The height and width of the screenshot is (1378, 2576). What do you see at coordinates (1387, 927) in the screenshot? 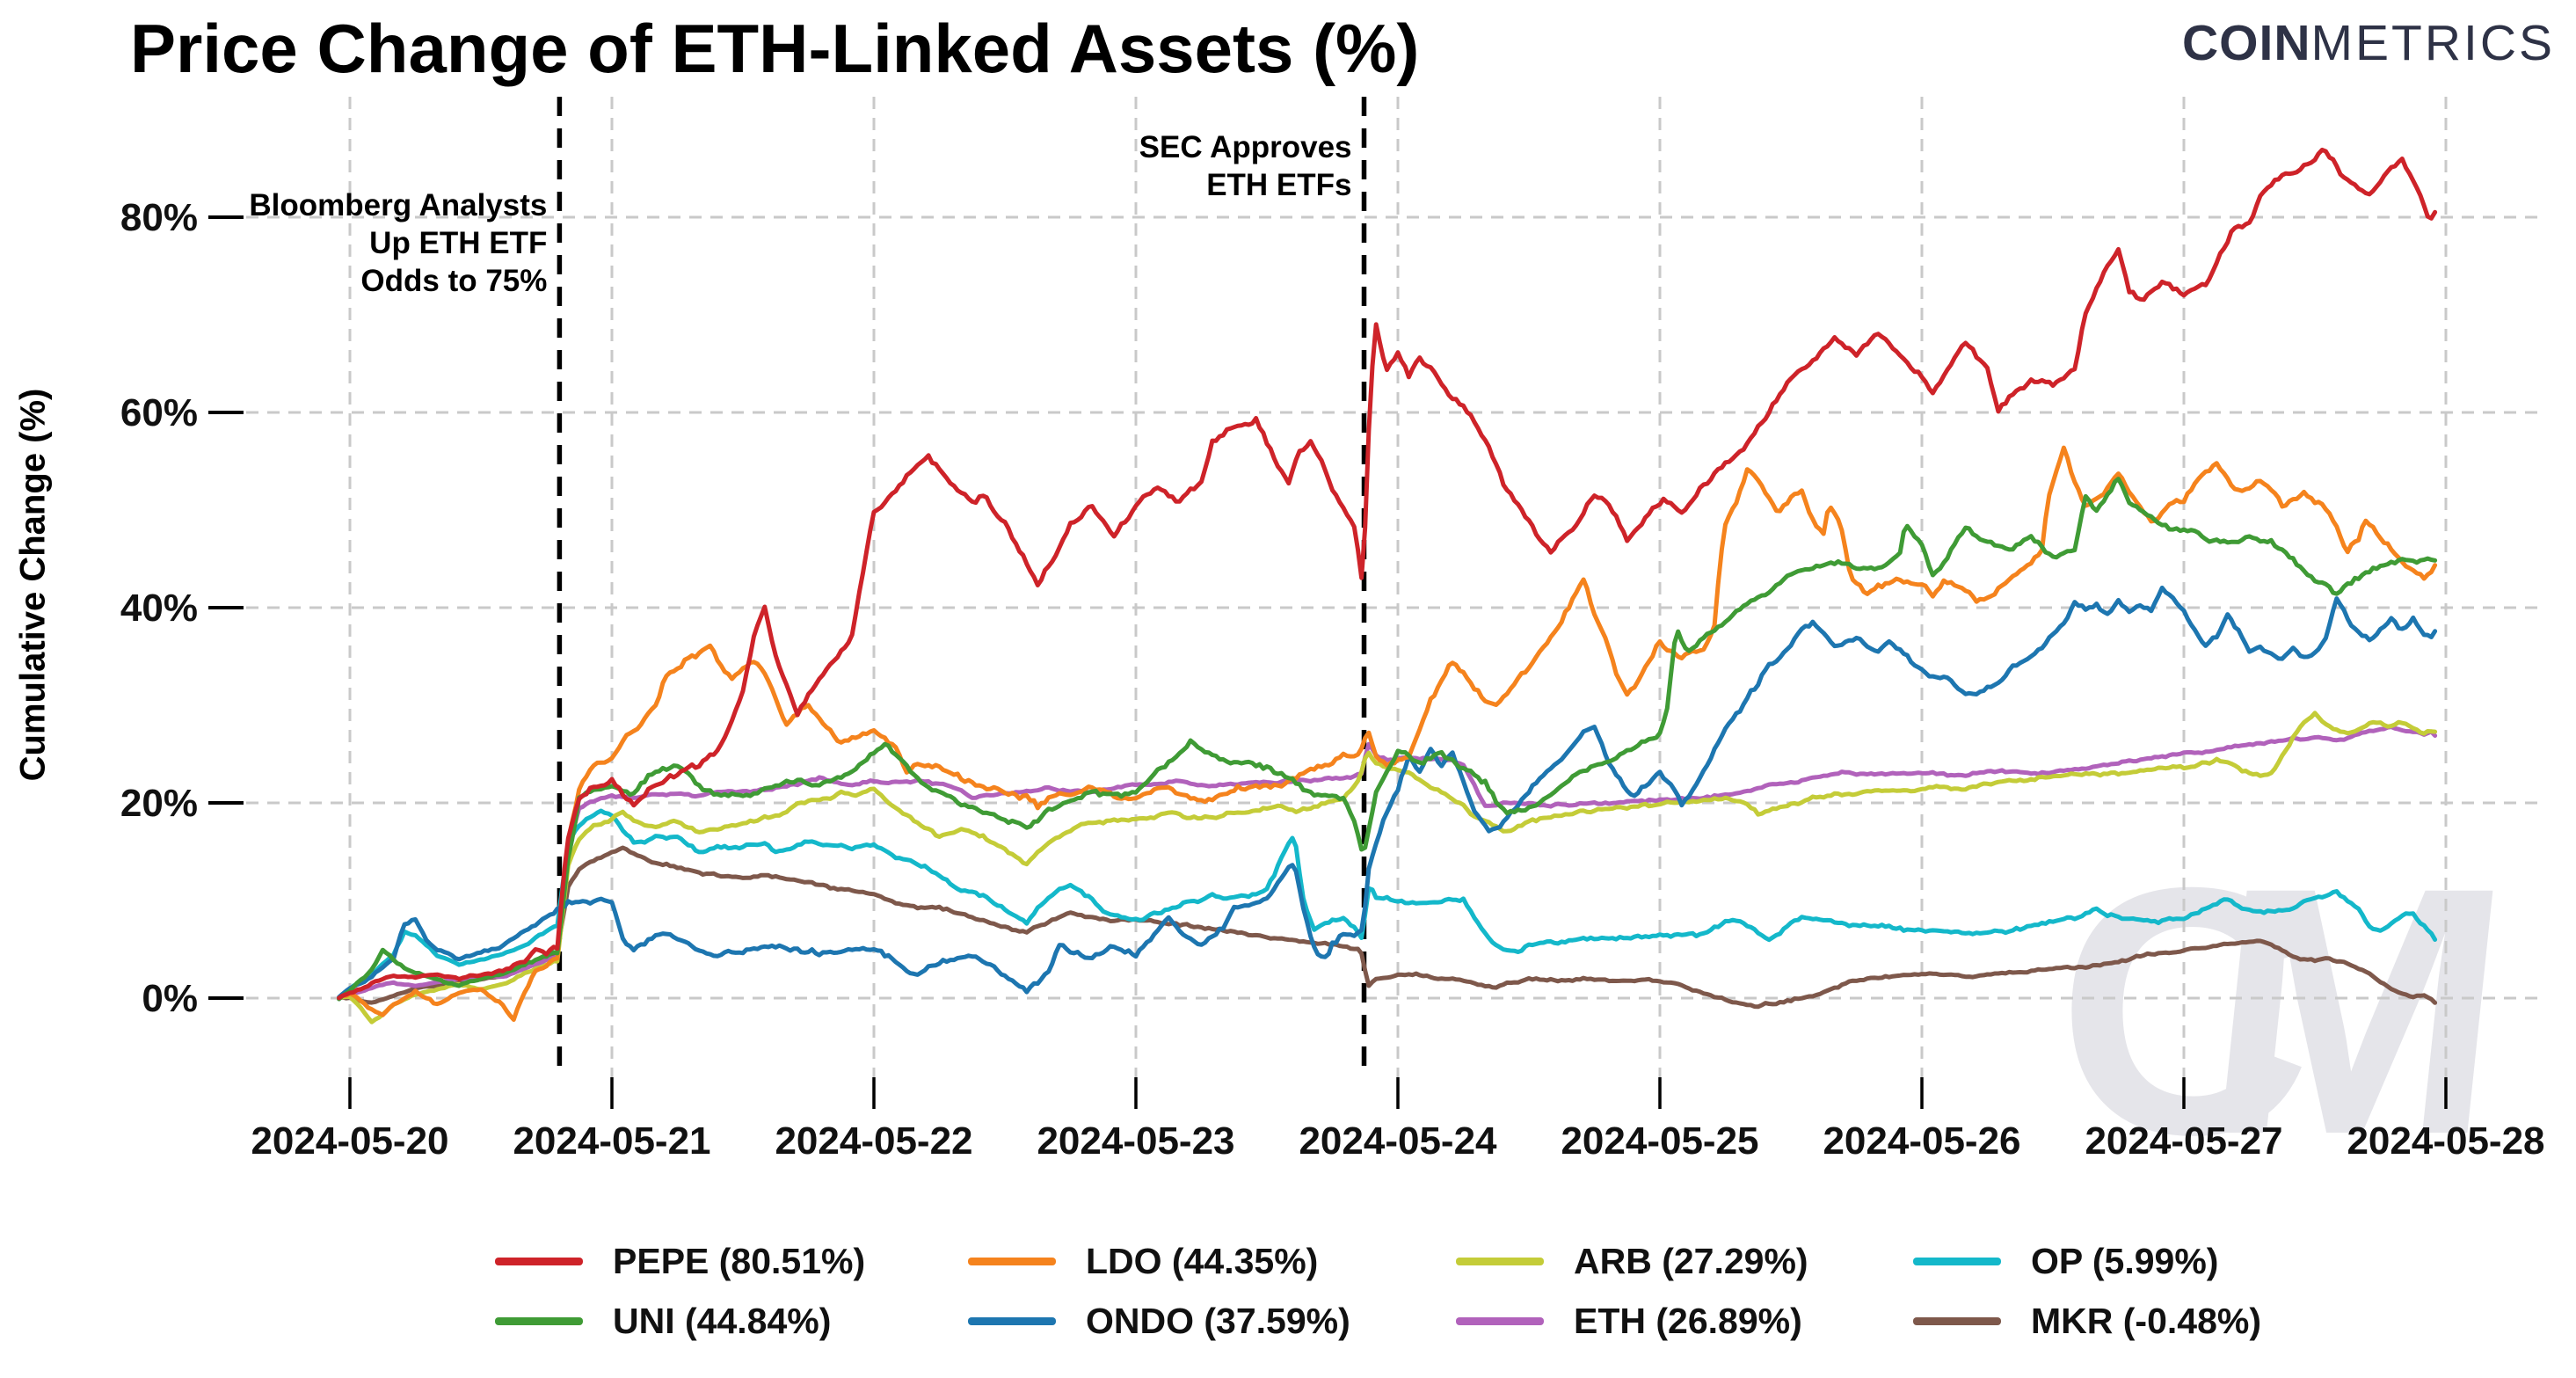
I see `series-line-MKR` at bounding box center [1387, 927].